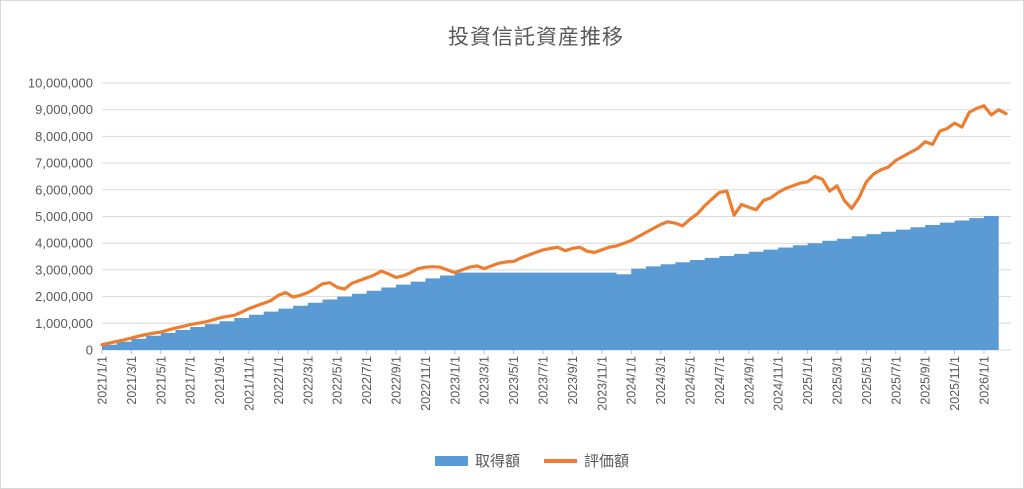 This screenshot has height=489, width=1024. Describe the element at coordinates (64, 296) in the screenshot. I see `y-tick-label: 2,000,000` at that location.